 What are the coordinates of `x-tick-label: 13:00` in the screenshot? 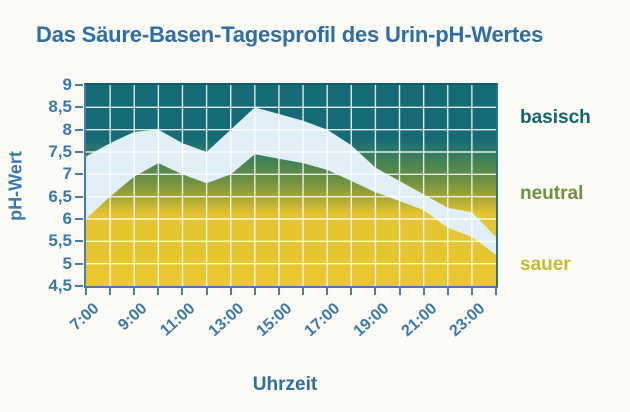 It's located at (226, 320).